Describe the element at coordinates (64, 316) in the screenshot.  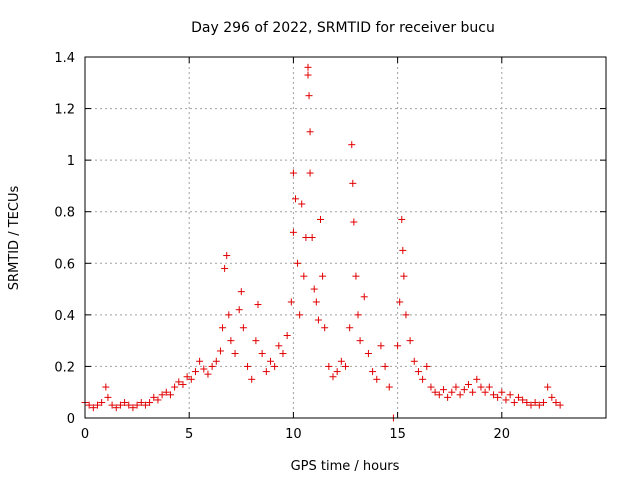
I see `y-tick-label: 0.4` at that location.